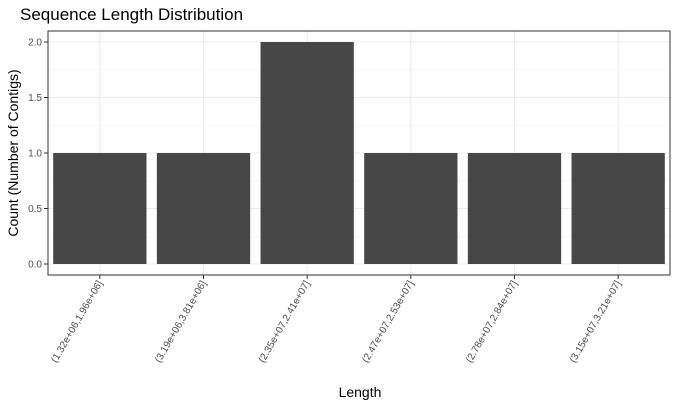 The height and width of the screenshot is (407, 679). I want to click on chart-title: Sequence Length Distribution, so click(131, 14).